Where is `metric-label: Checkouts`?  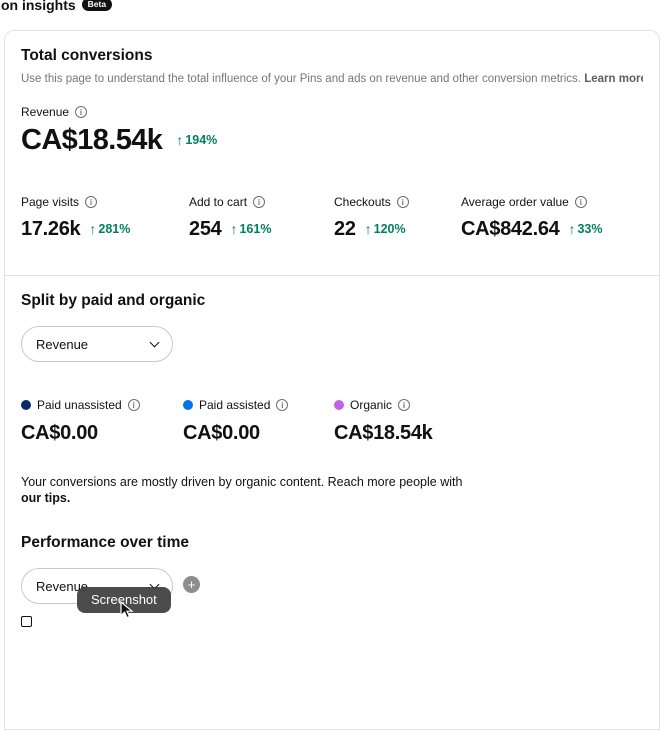 metric-label: Checkouts is located at coordinates (362, 202).